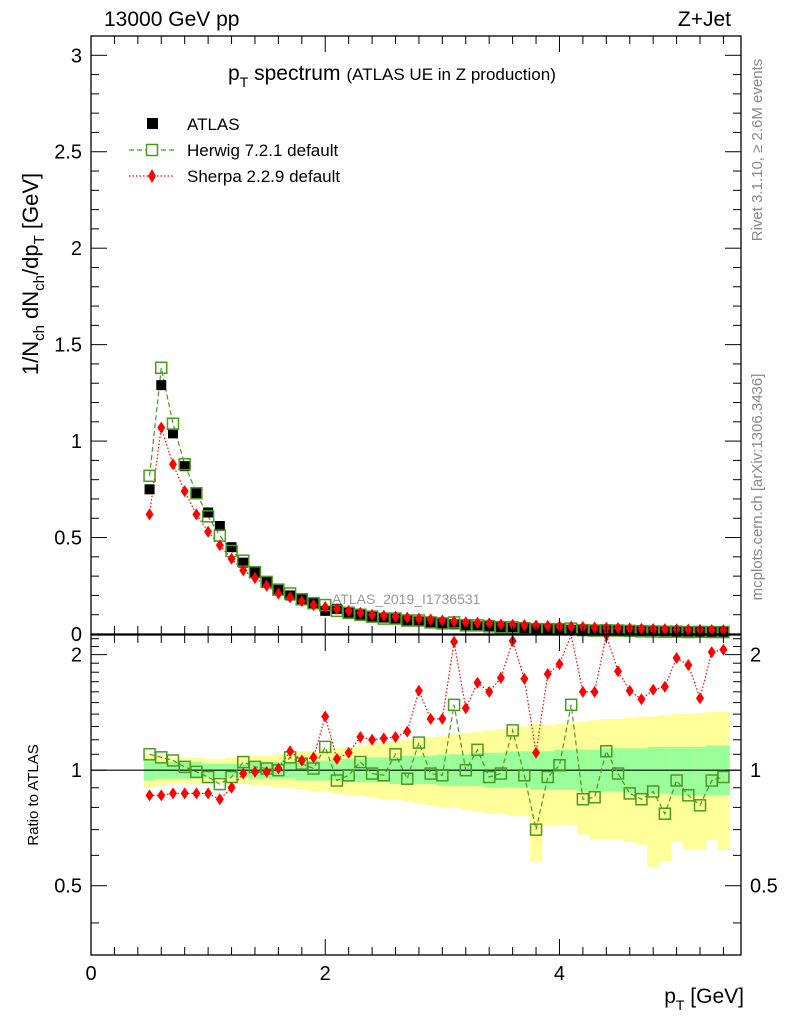 Image resolution: width=786 pixels, height=1024 pixels. What do you see at coordinates (76, 56) in the screenshot?
I see `y-tick-label-top: 3` at bounding box center [76, 56].